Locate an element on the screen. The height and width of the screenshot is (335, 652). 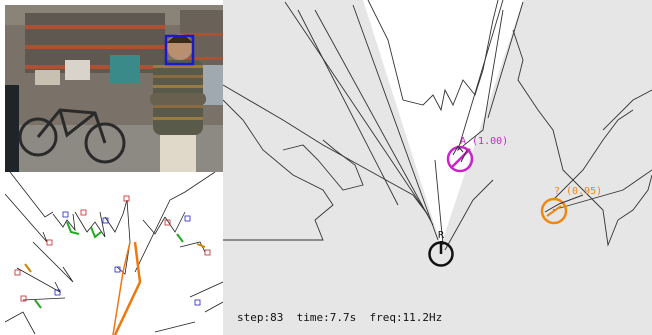
beam-line is located at coordinates (121, 288).